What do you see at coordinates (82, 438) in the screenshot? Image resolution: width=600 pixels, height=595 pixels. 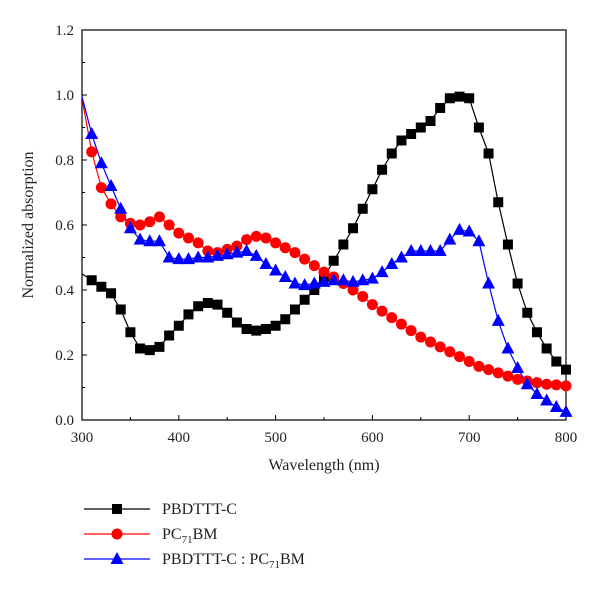 I see `x-tick-label: 300` at bounding box center [82, 438].